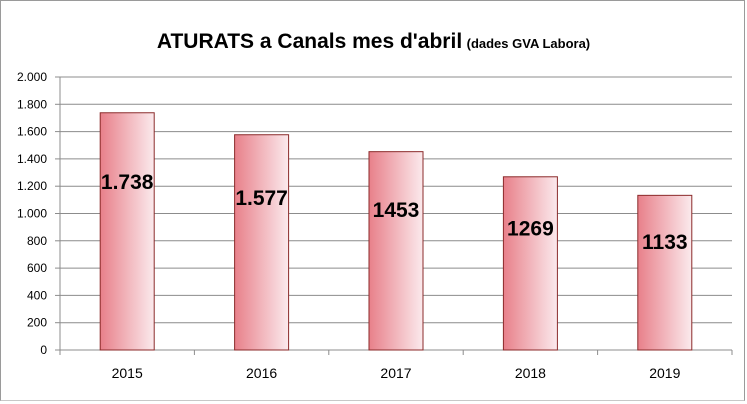  Describe the element at coordinates (32, 159) in the screenshot. I see `y-tick-label: 1.400` at that location.